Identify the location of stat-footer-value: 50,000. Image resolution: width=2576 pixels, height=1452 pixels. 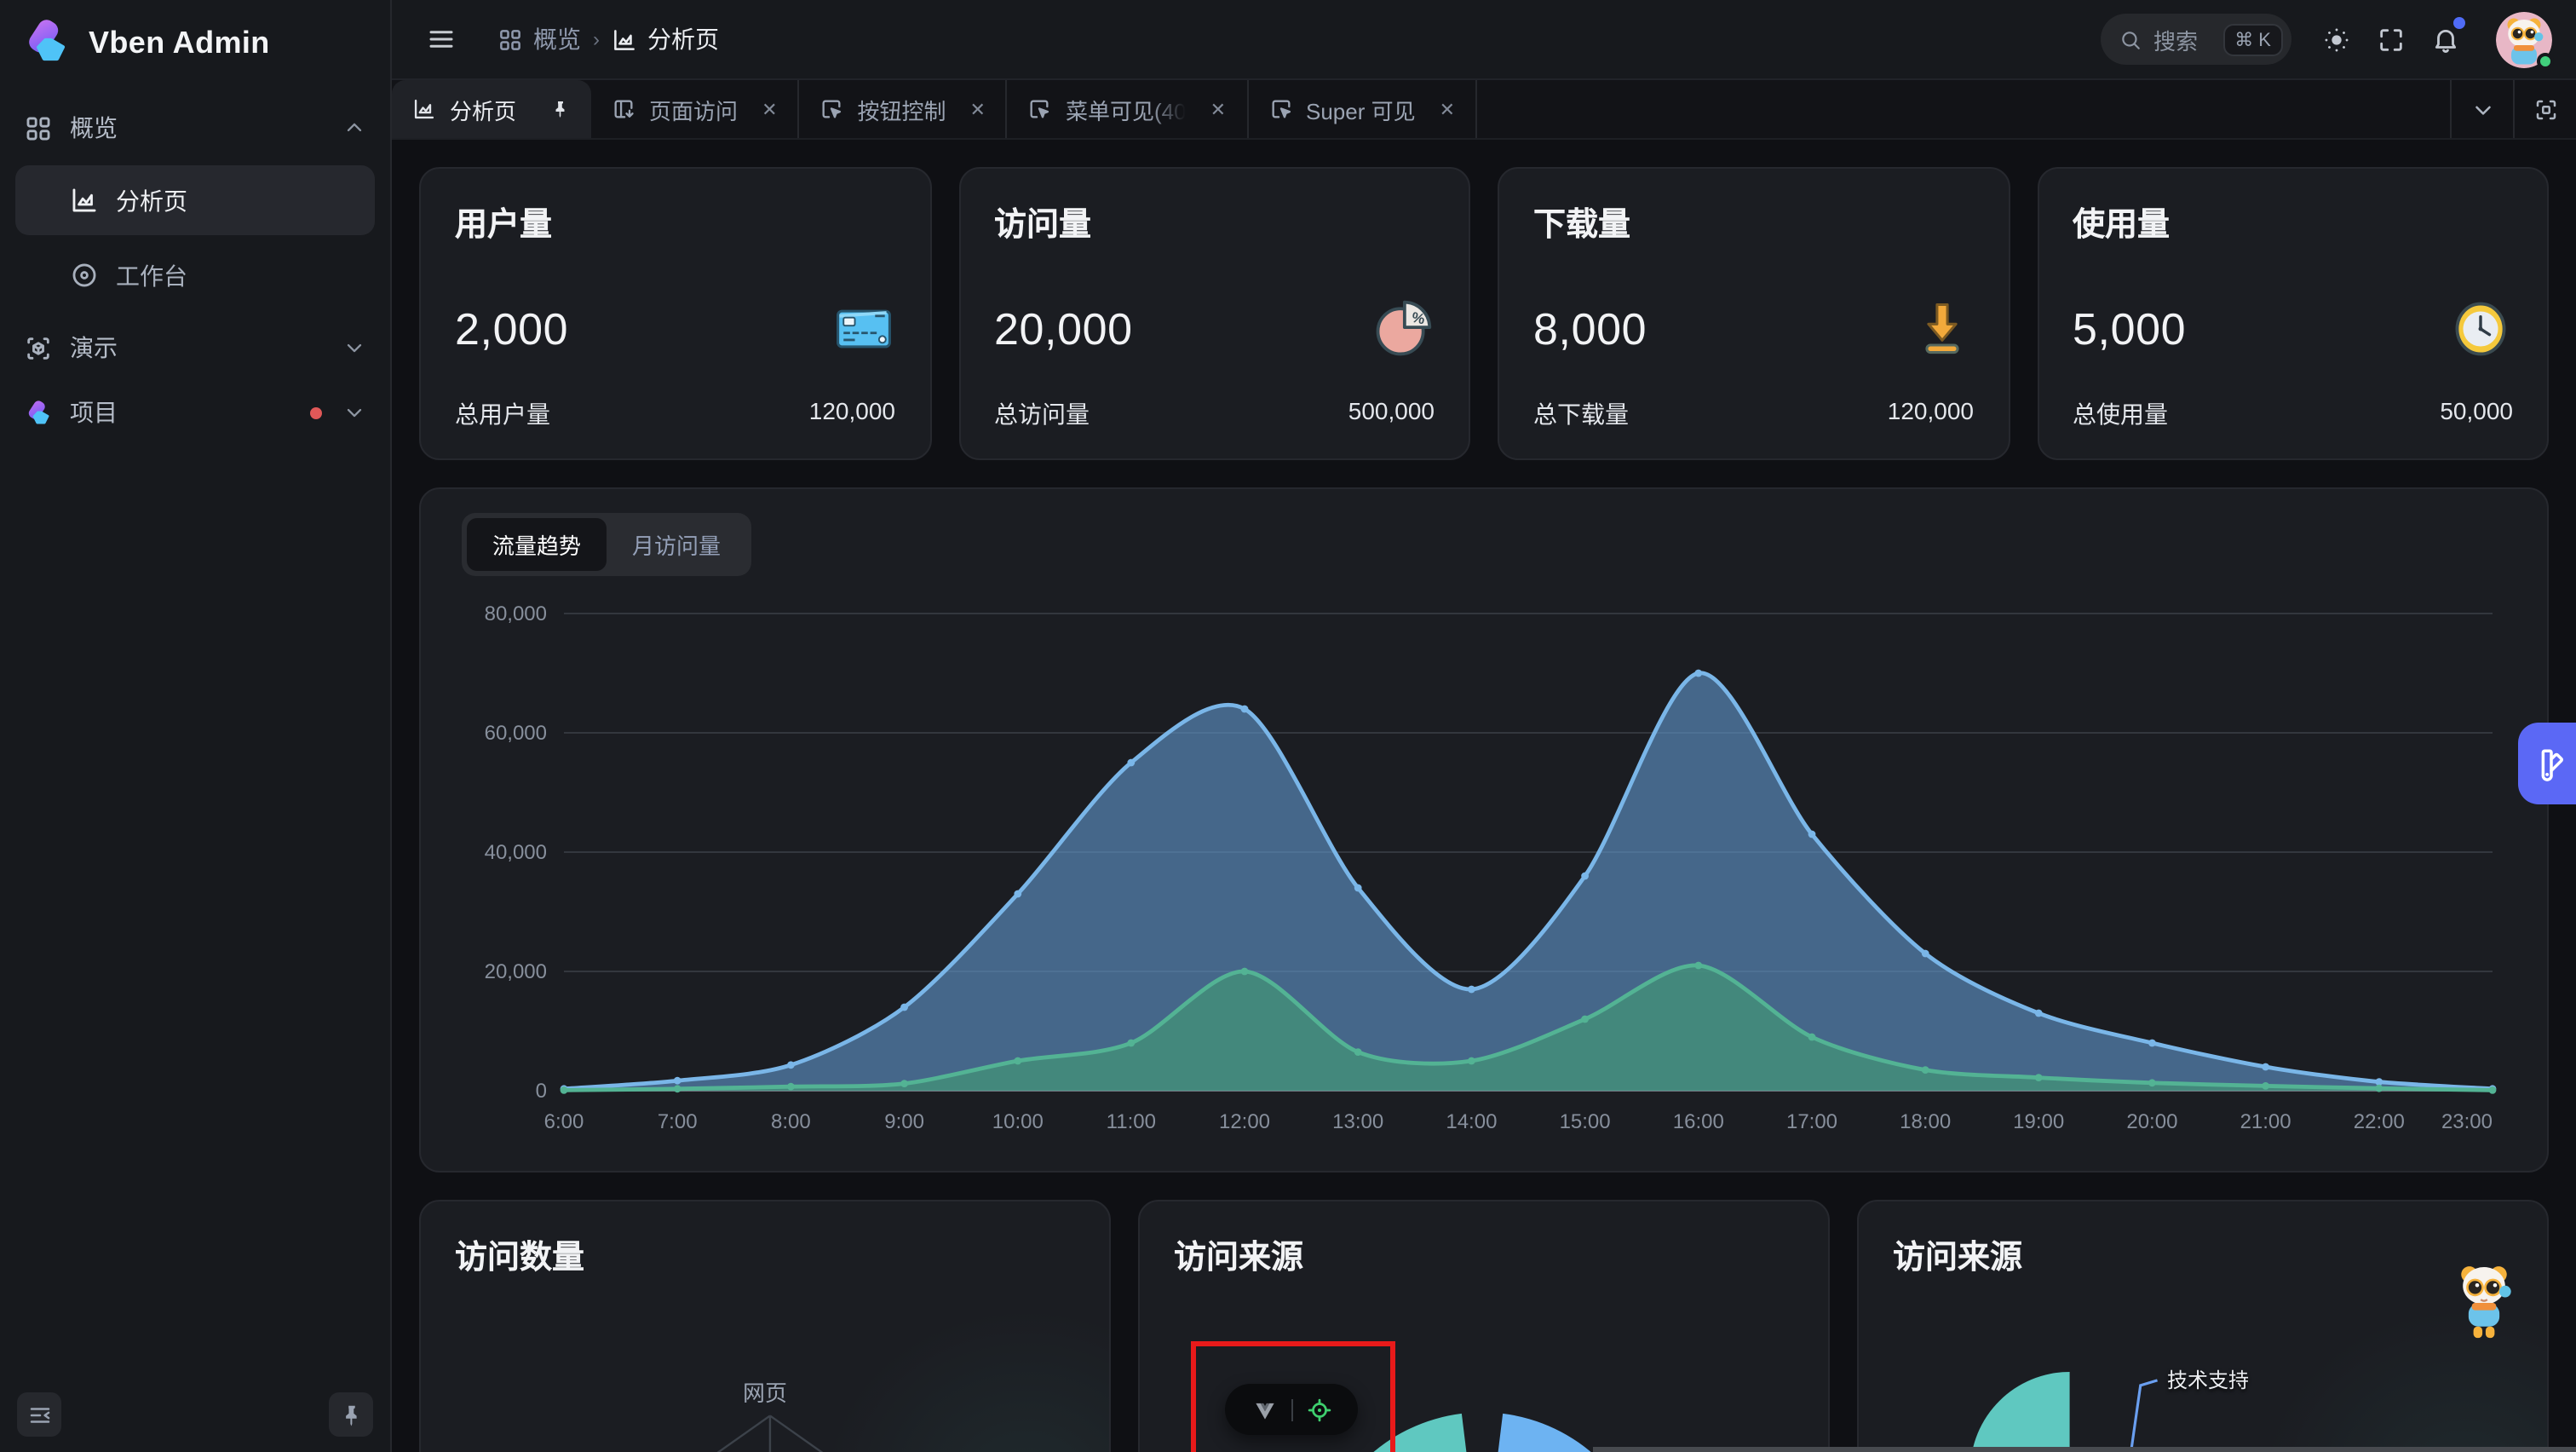
(2477, 411).